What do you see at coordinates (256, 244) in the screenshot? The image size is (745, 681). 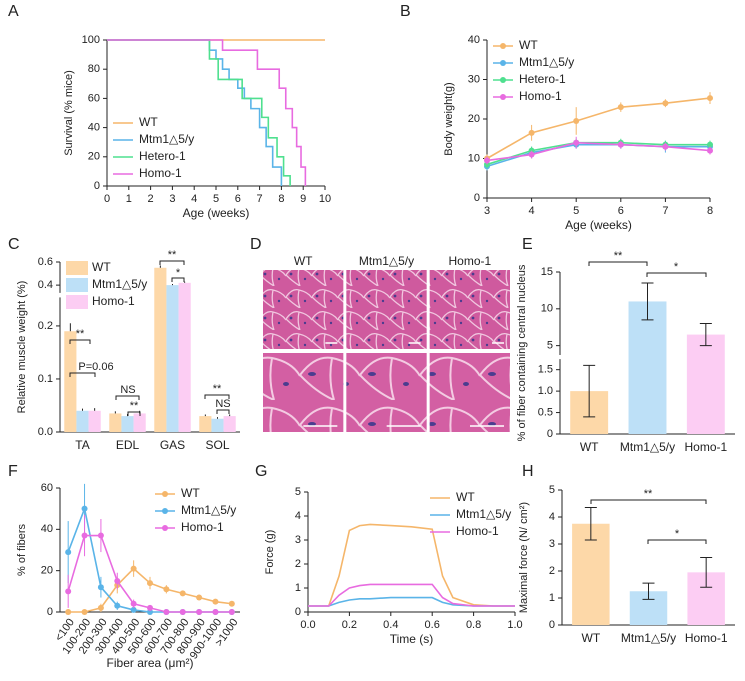 I see `panel-label: D` at bounding box center [256, 244].